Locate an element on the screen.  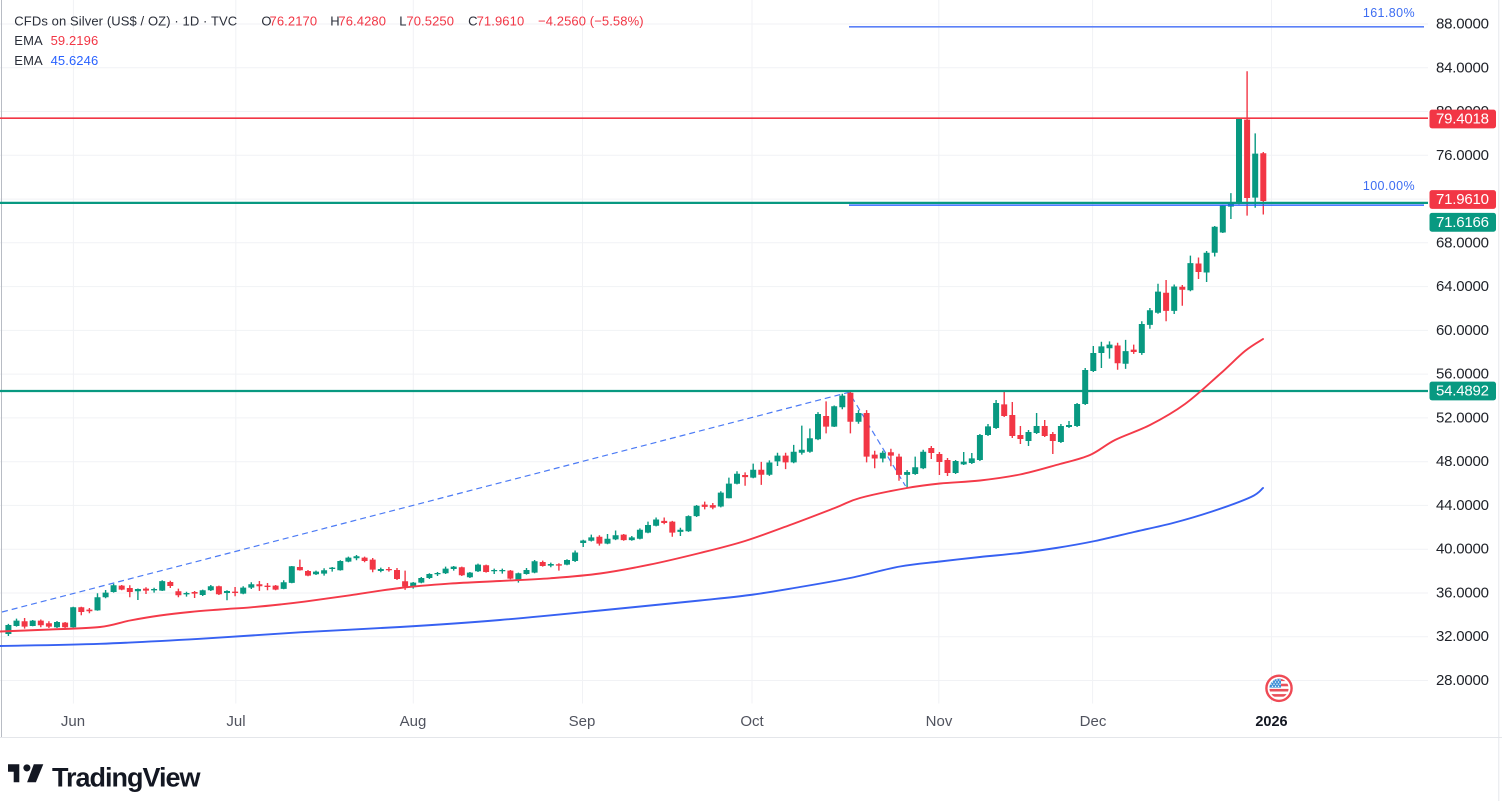
svg-text: Jul is located at coordinates (235, 721).